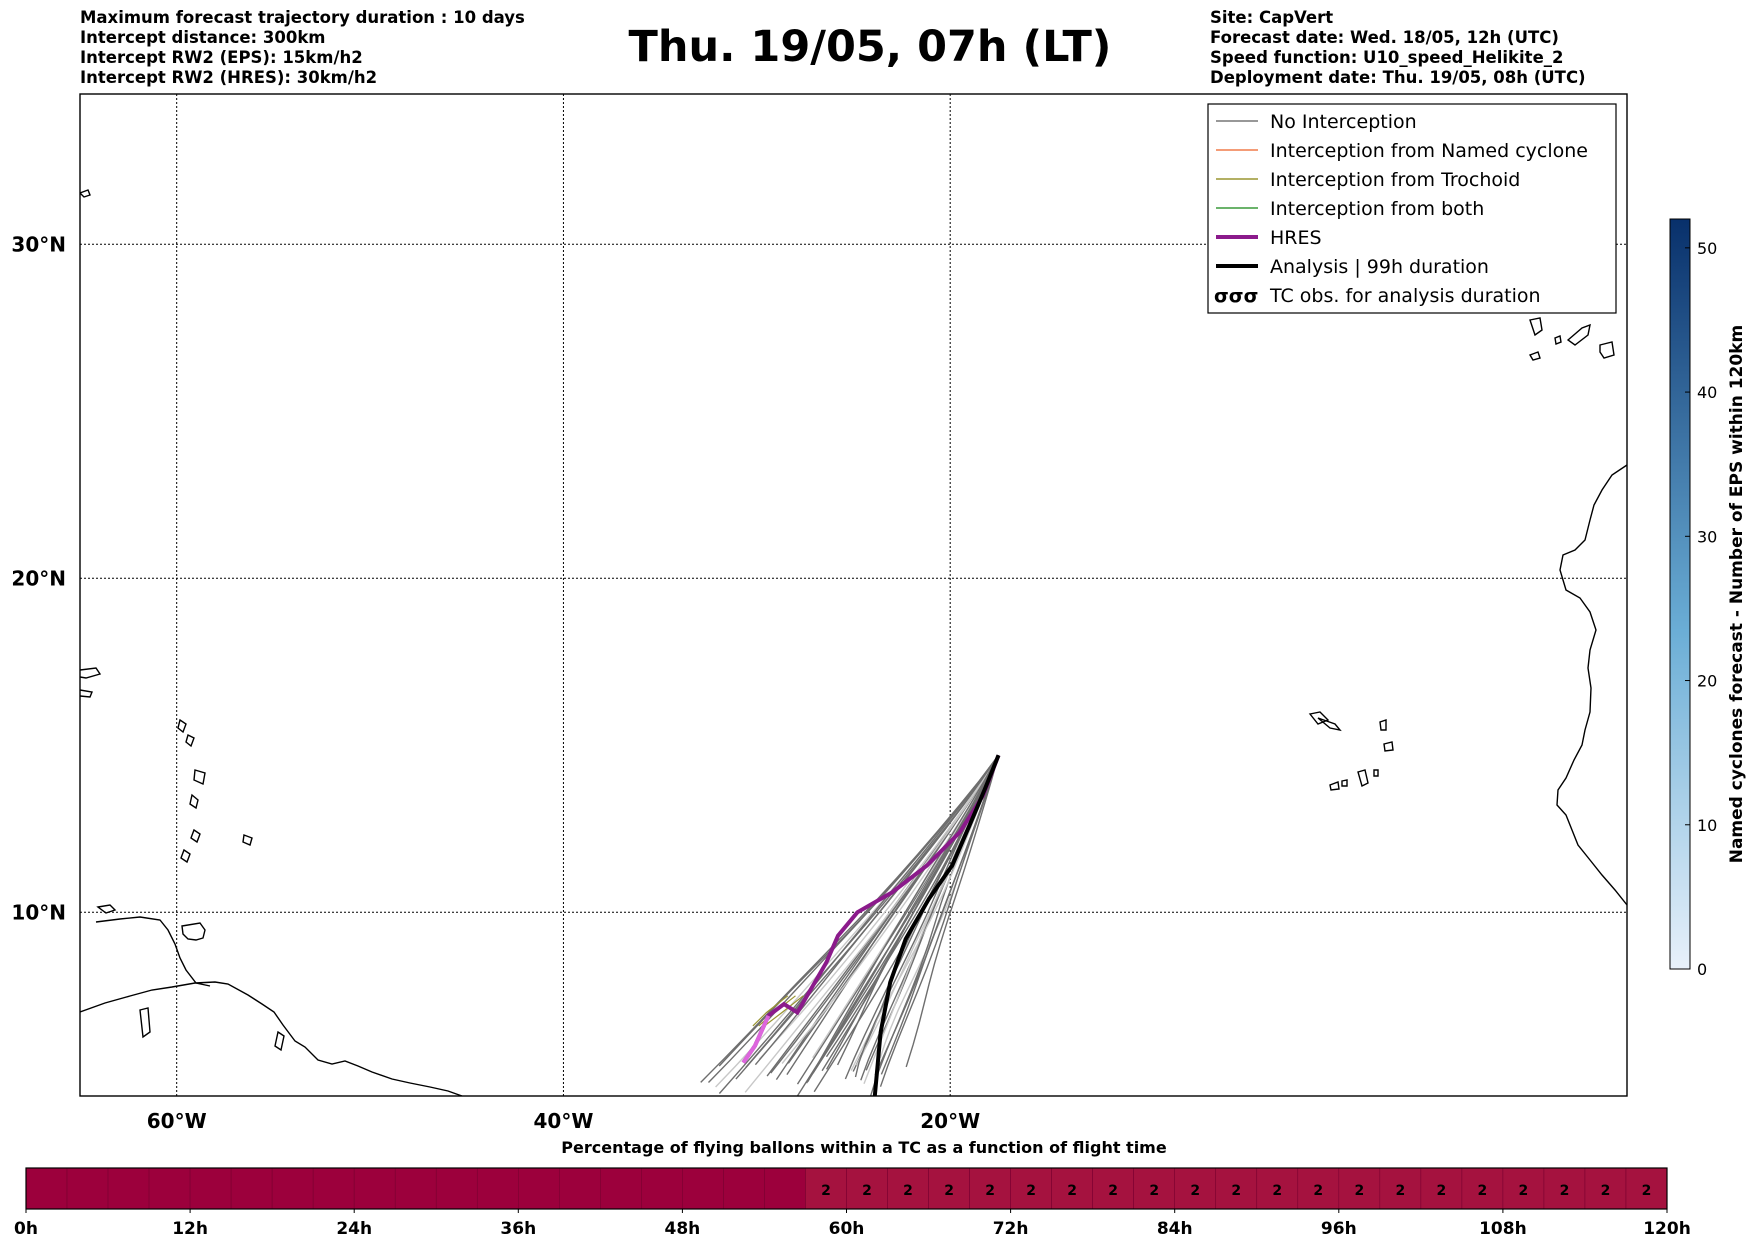 This screenshot has width=1752, height=1241. I want to click on intercept-eps-text: Intercept RW2 (EPS): 15km/h2, so click(221, 57).